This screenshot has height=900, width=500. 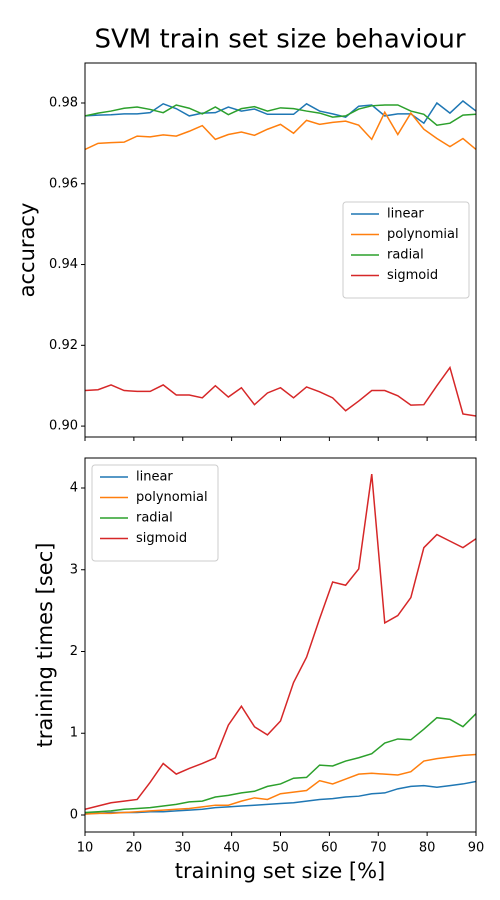 What do you see at coordinates (476, 848) in the screenshot?
I see `x-tick-label: 90` at bounding box center [476, 848].